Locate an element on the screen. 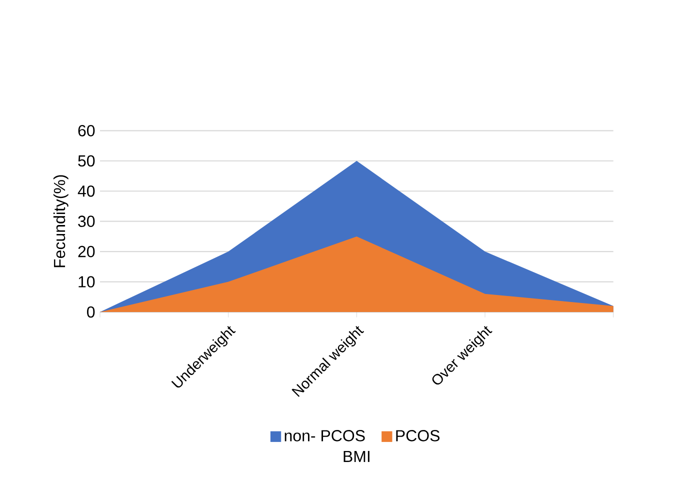 Image resolution: width=673 pixels, height=500 pixels. x-axis-title: BMI is located at coordinates (357, 456).